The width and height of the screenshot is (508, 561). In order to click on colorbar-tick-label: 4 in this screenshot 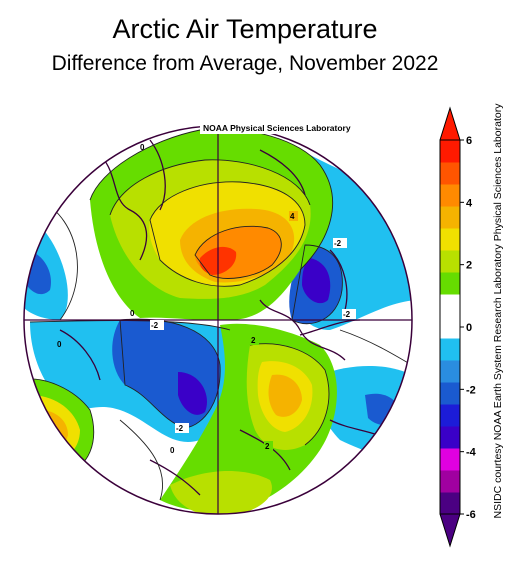, I will do `click(469, 203)`.